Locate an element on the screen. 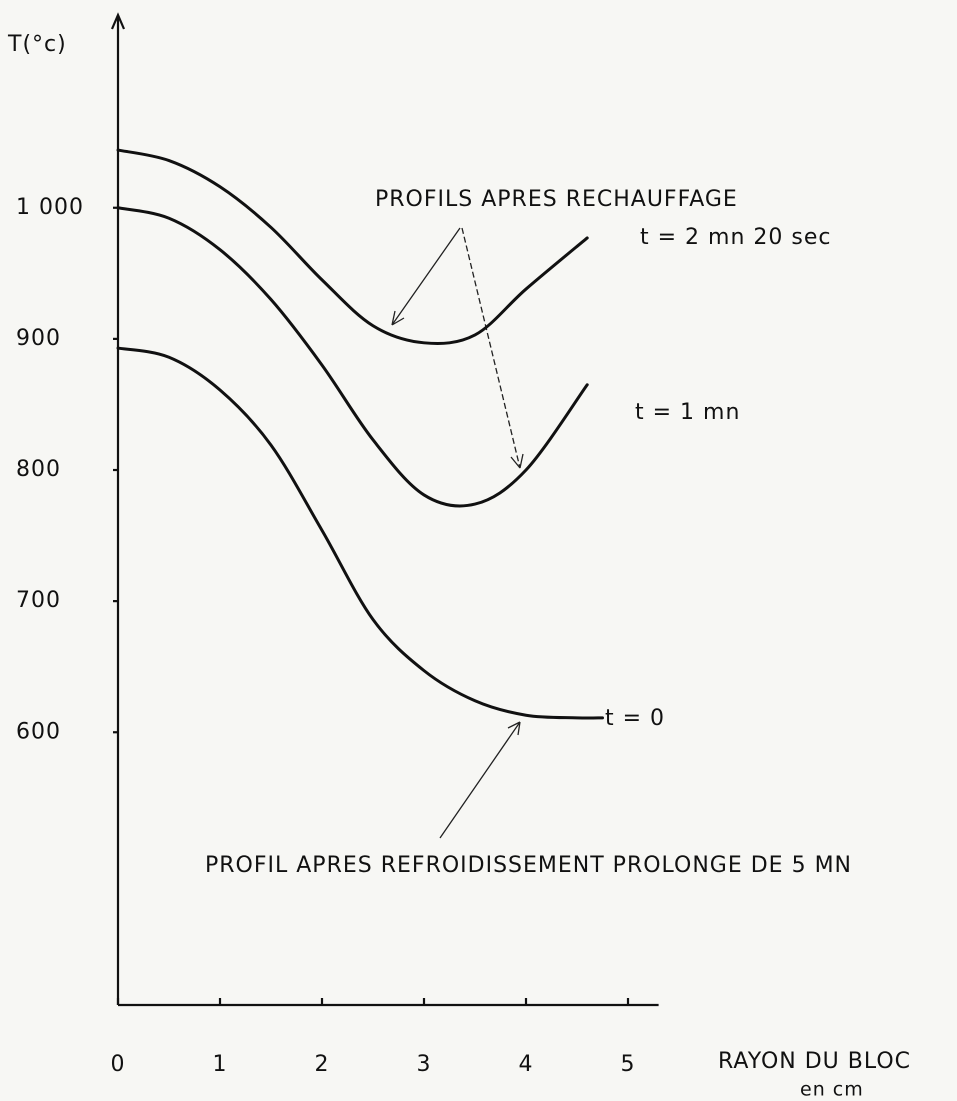  y-tick-label: 1 000 is located at coordinates (50, 207).